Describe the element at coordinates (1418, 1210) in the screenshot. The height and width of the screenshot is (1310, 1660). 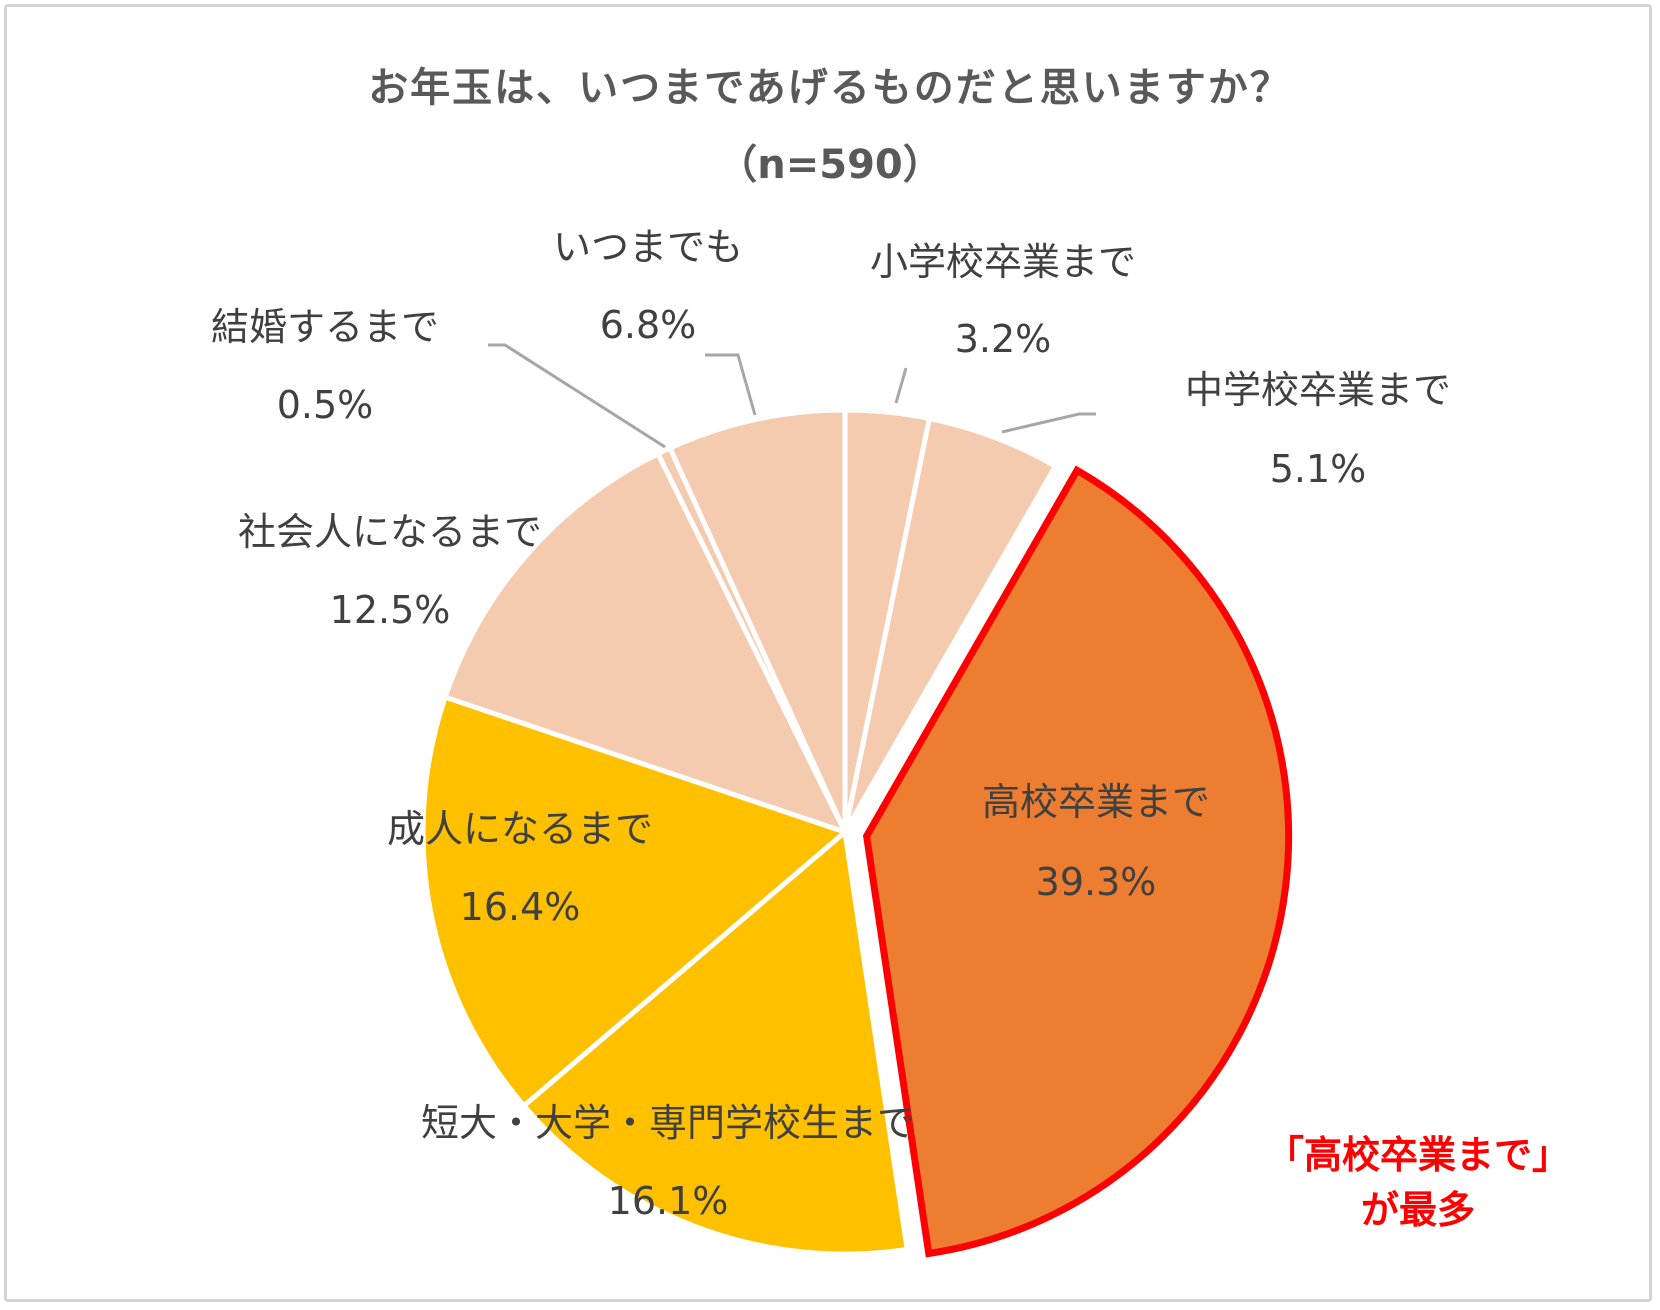
I see `annotation-line-2: が最多` at that location.